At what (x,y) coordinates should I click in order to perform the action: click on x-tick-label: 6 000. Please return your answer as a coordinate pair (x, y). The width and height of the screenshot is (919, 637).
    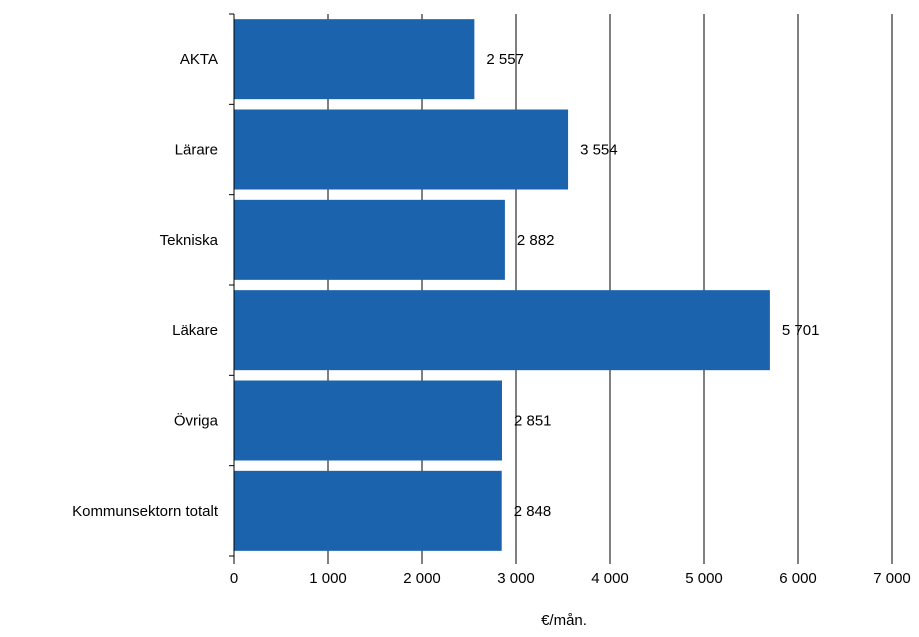
    Looking at the image, I should click on (798, 578).